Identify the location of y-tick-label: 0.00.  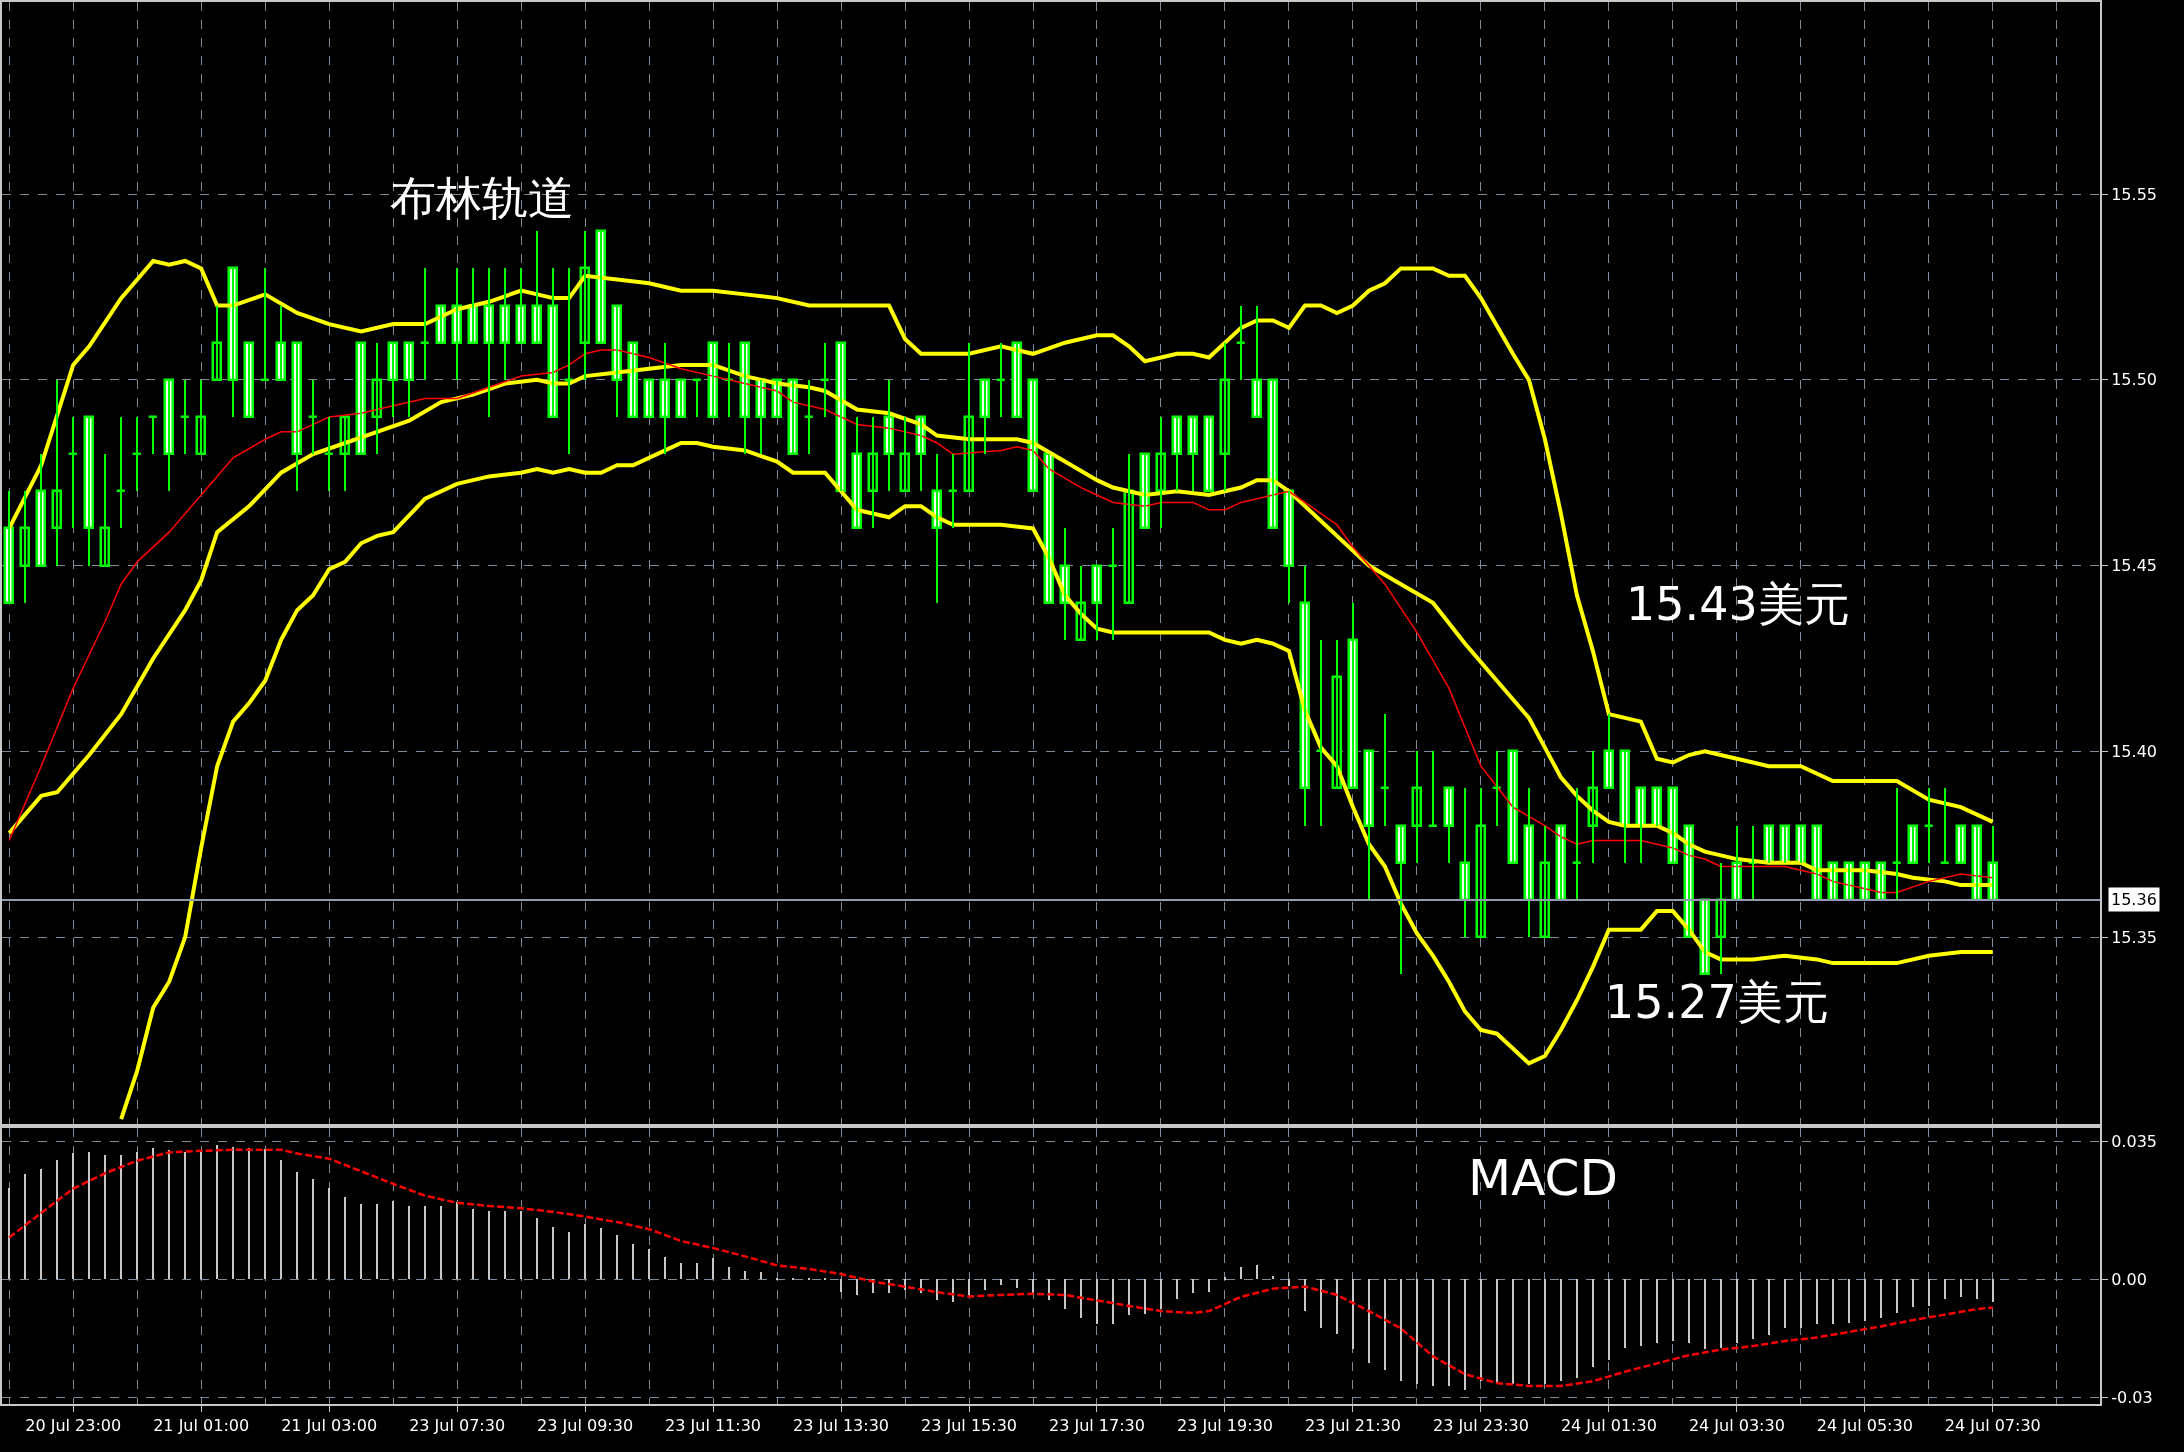
(2129, 1280).